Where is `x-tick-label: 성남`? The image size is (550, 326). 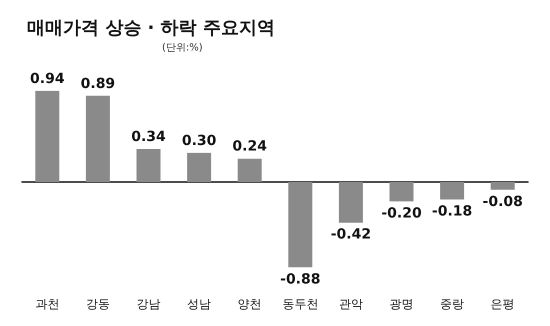 x-tick-label: 성남 is located at coordinates (199, 304).